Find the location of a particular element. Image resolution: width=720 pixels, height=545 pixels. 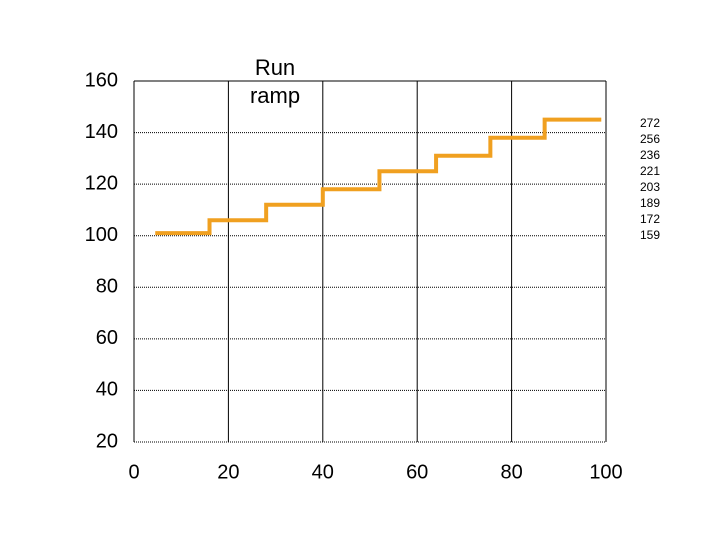

x-tick-label: 100 is located at coordinates (605, 472).